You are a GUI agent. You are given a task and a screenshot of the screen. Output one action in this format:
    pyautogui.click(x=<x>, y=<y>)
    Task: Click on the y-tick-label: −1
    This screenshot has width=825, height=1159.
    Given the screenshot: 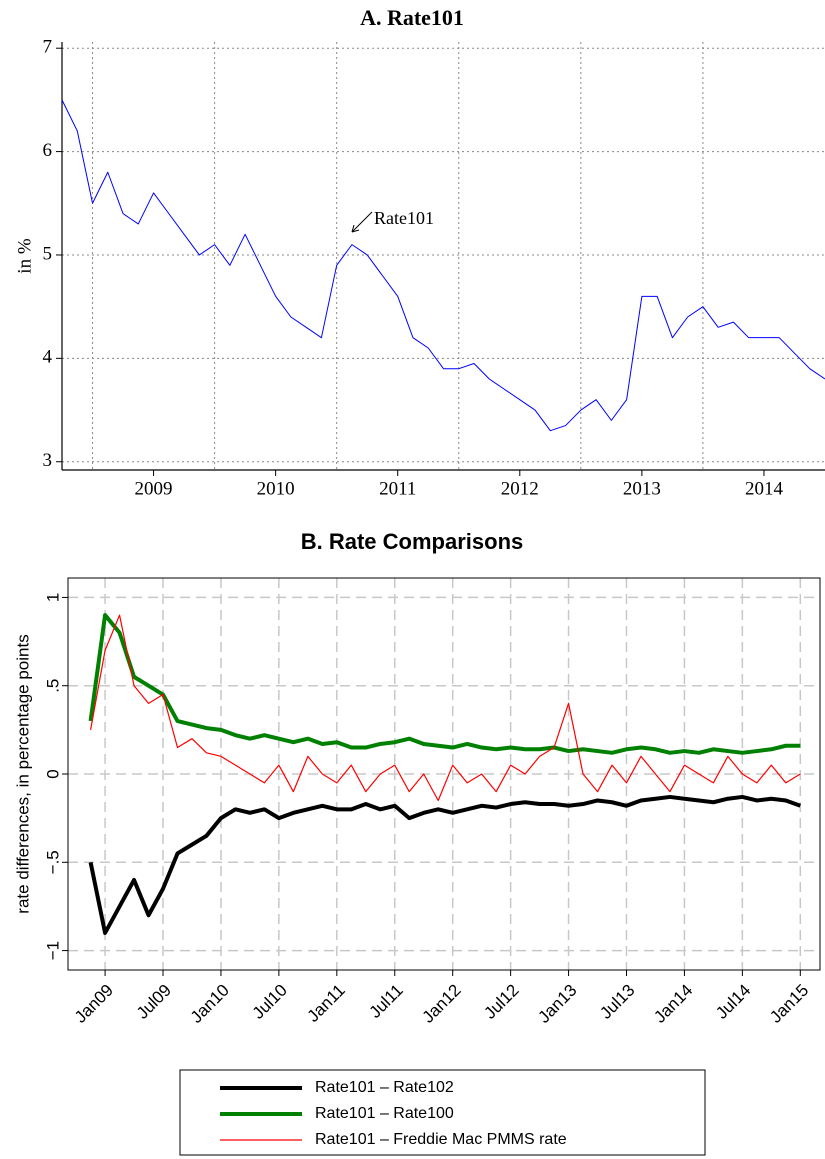 What is the action you would take?
    pyautogui.click(x=52, y=950)
    